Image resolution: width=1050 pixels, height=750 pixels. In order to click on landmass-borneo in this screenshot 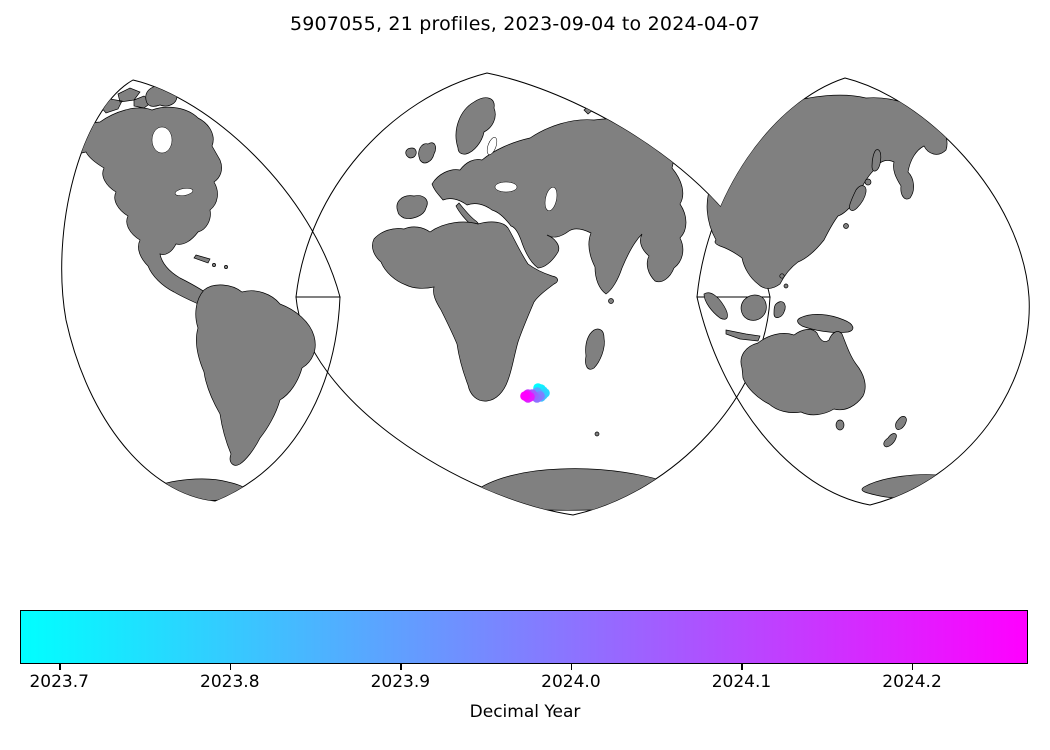, I will do `click(753, 307)`.